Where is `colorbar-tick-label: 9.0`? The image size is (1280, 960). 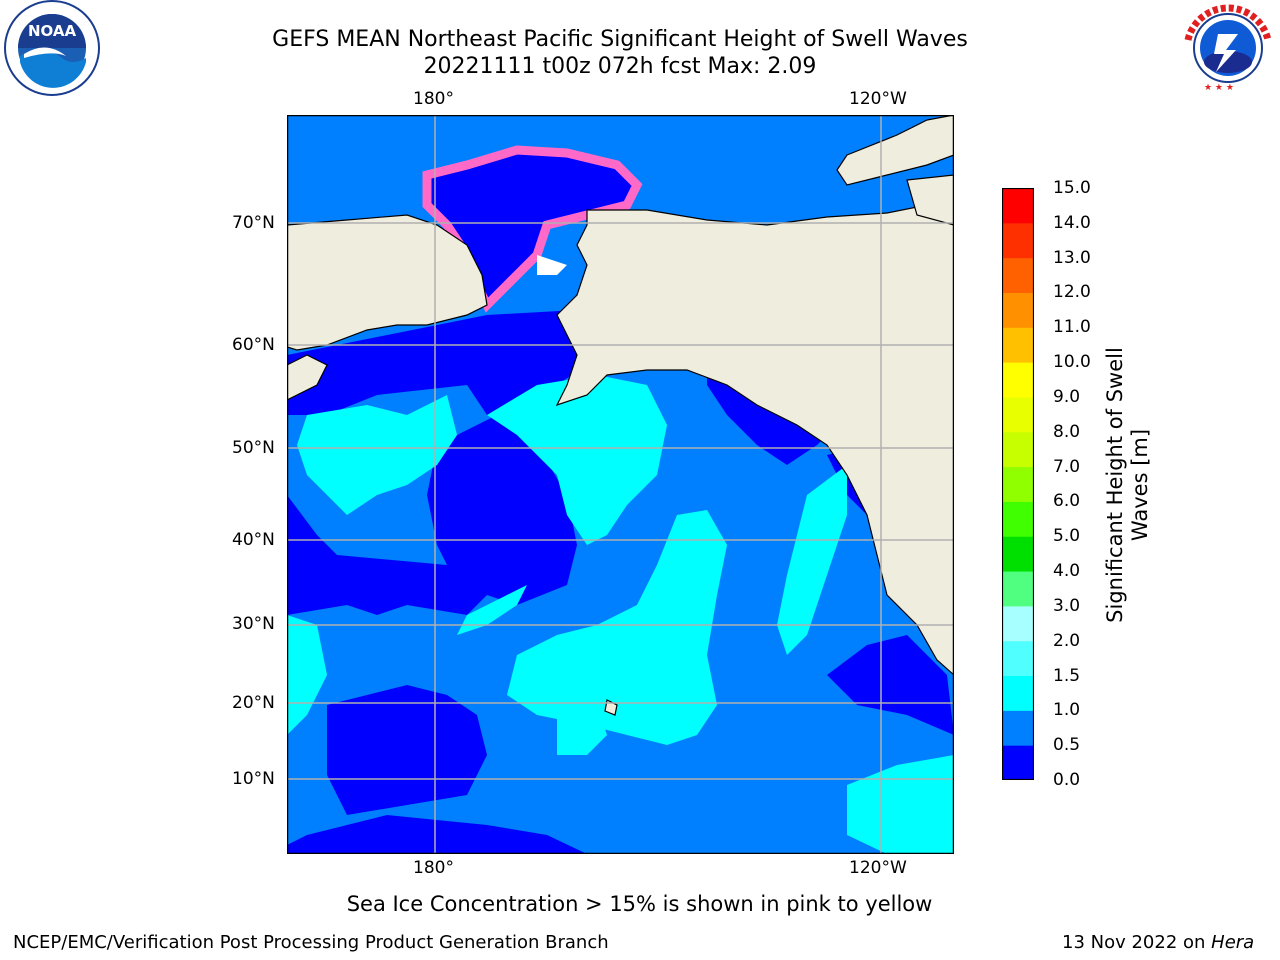 colorbar-tick-label: 9.0 is located at coordinates (1067, 396).